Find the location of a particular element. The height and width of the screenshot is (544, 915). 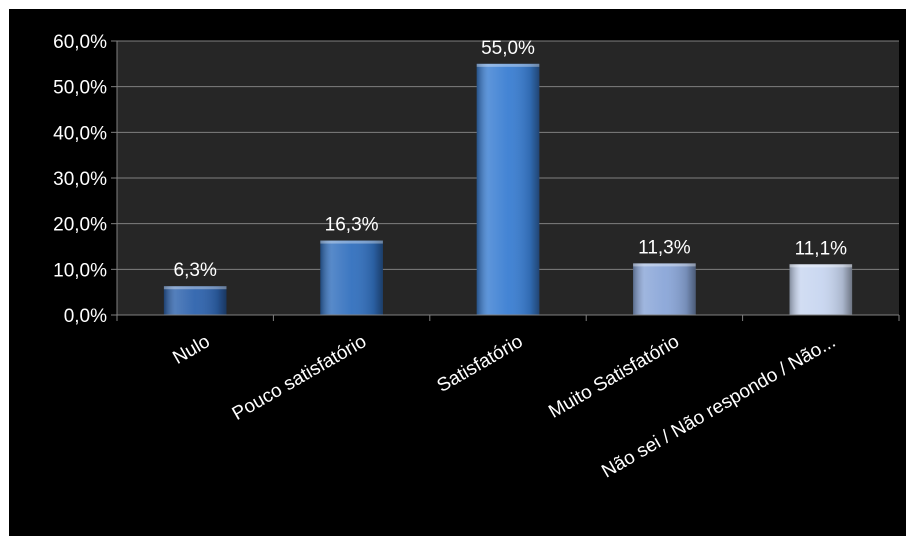

data-label: 16,3% is located at coordinates (352, 225).